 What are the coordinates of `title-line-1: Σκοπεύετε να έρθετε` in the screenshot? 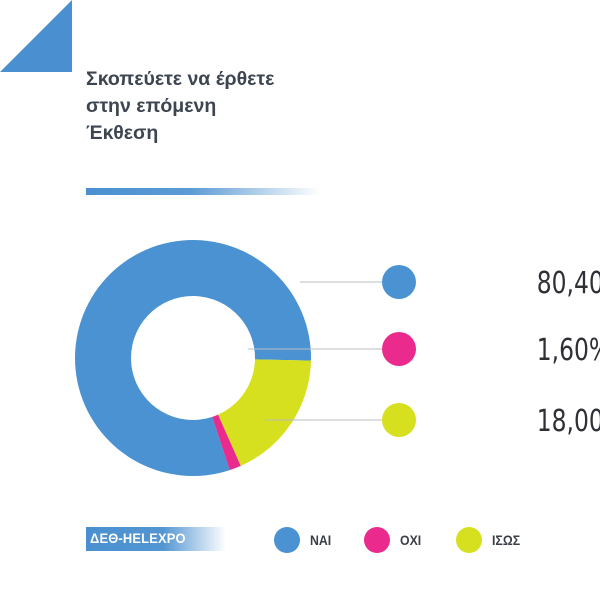 It's located at (180, 79).